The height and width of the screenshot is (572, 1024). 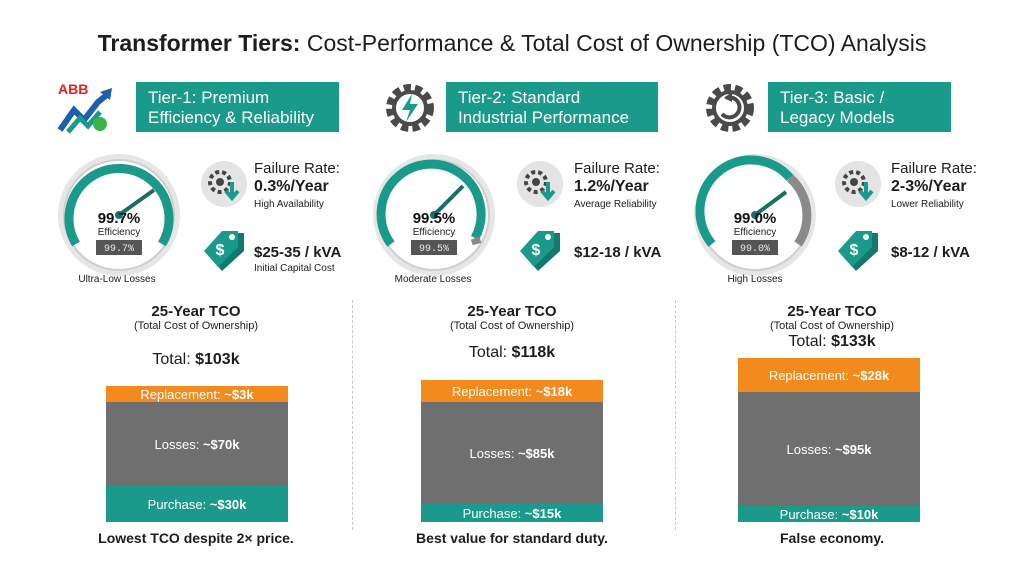 What do you see at coordinates (512, 391) in the screenshot?
I see `bar-segment-replacement: Replacement: ~$18k` at bounding box center [512, 391].